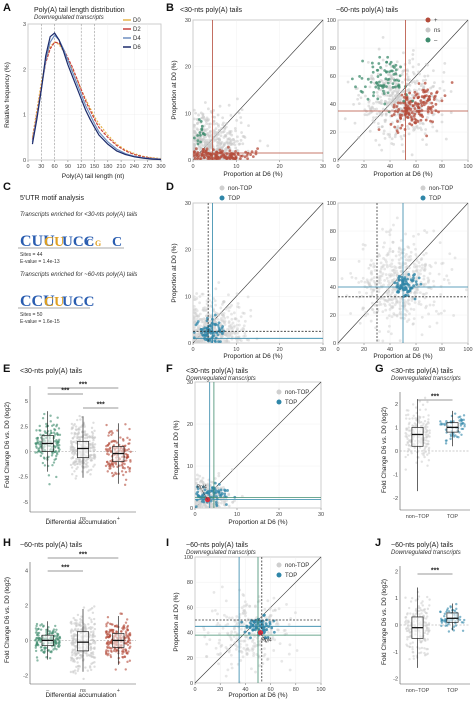 Image resolution: width=474 pixels, height=701 pixels. Describe the element at coordinates (364, 167) in the screenshot. I see `x-tick-label: 20` at that location.